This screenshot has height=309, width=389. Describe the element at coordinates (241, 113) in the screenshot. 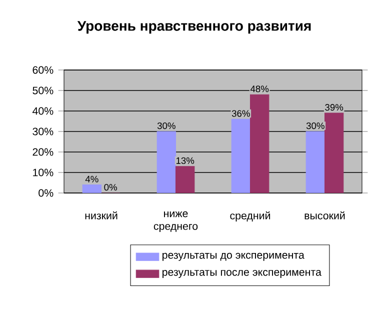

I see `data-label: 36%` at that location.